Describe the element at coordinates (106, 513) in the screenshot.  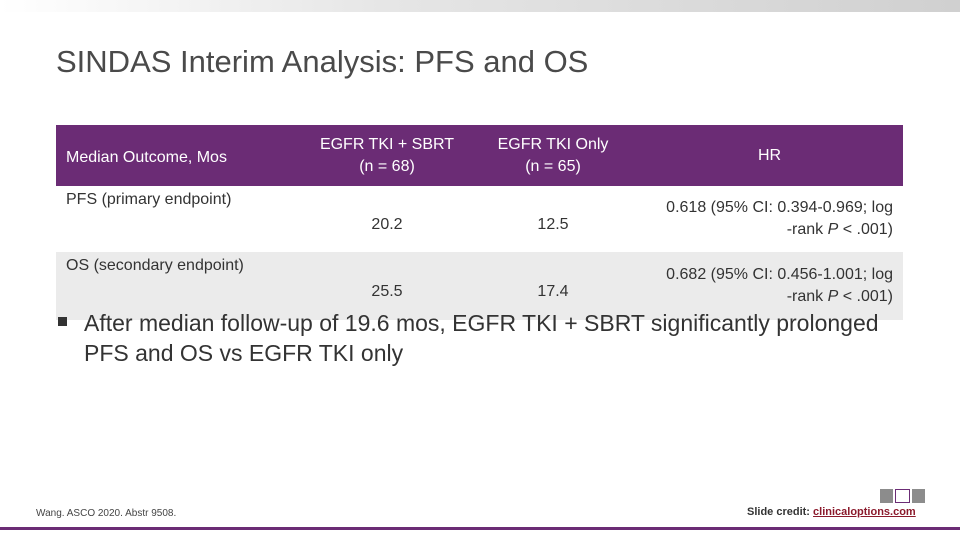
I see `citation: Wang. ASCO 2020. Abstr 9508.` at that location.